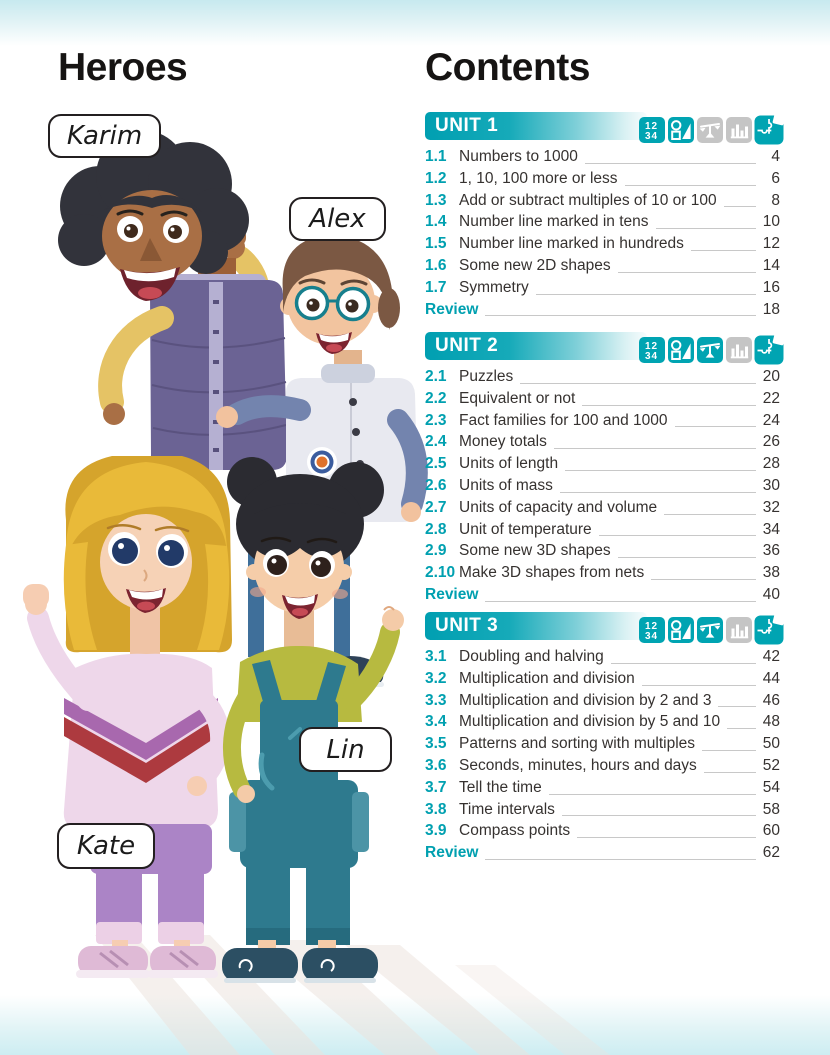 This screenshot has width=830, height=1055. Describe the element at coordinates (535, 551) in the screenshot. I see `toc-label: Some new 3D shapes` at that location.